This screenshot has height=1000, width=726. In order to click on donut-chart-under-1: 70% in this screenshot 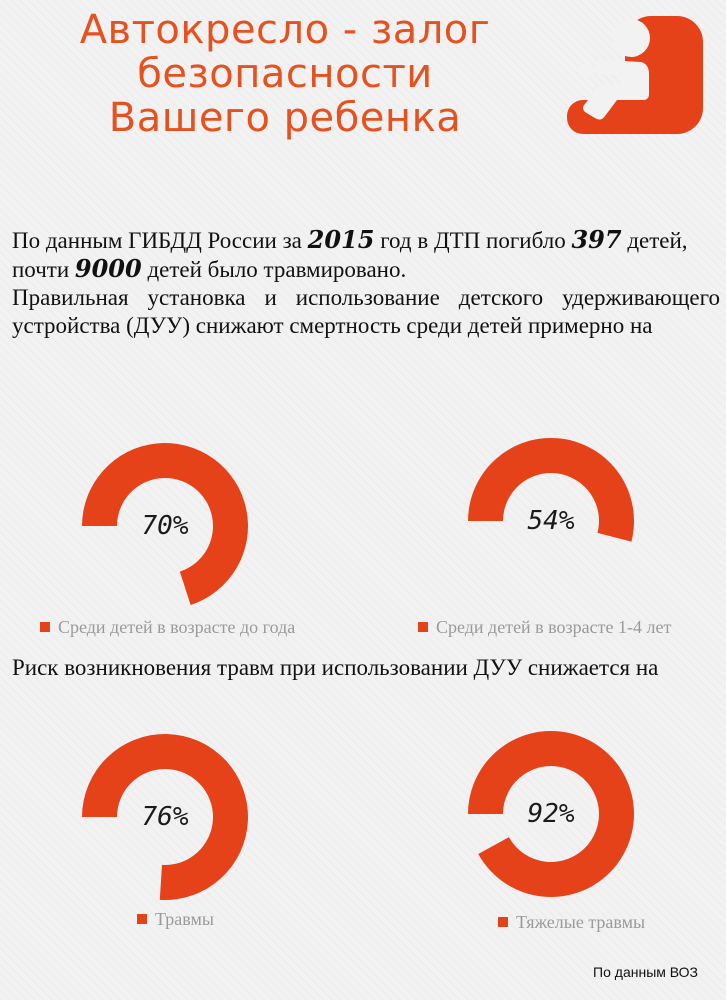, I will do `click(165, 526)`.